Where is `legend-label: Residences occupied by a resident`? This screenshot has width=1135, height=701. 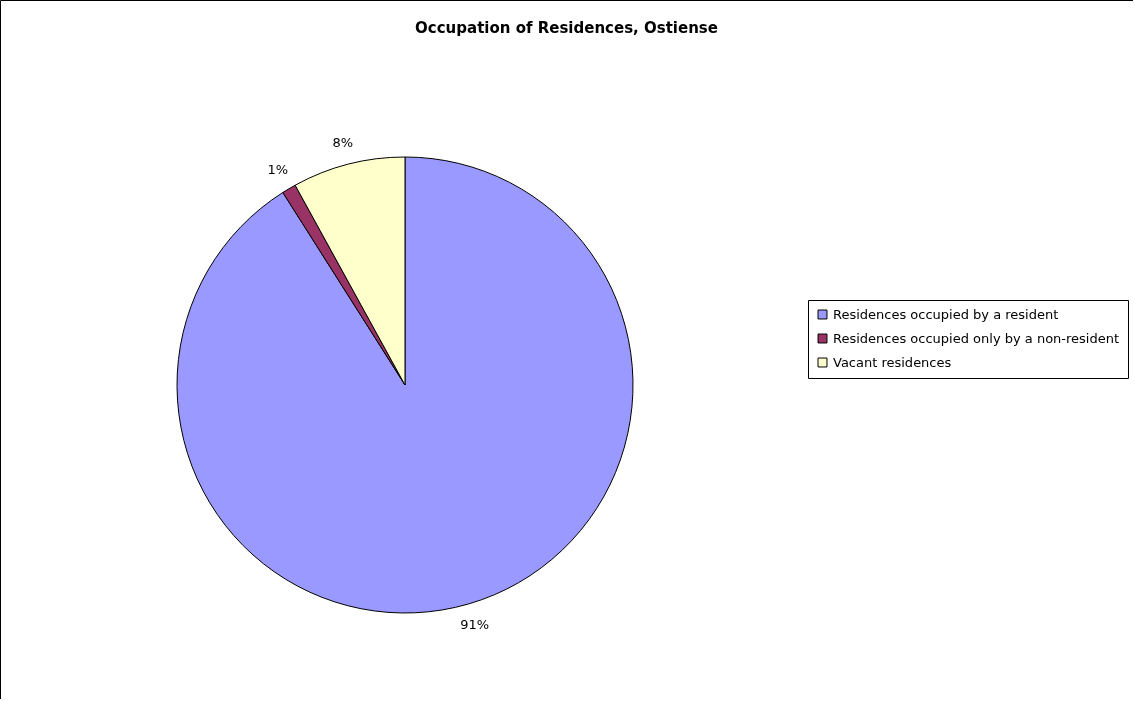
legend-label: Residences occupied by a resident is located at coordinates (946, 314).